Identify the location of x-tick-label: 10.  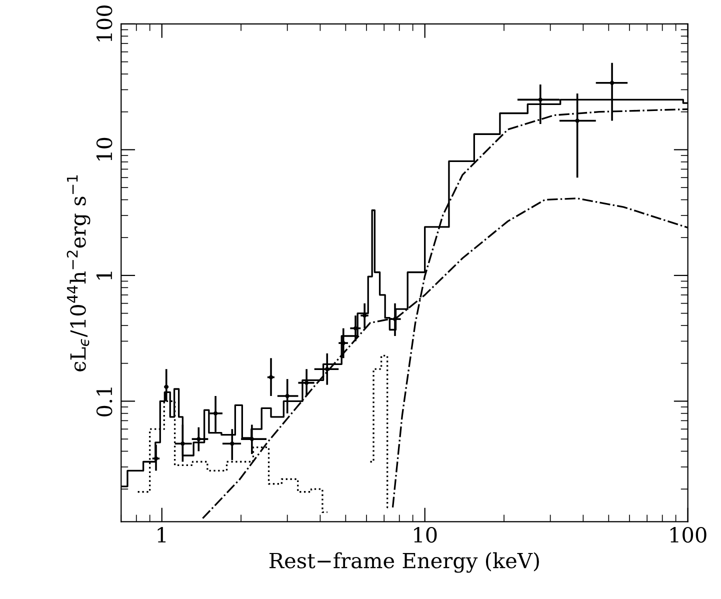
(425, 534).